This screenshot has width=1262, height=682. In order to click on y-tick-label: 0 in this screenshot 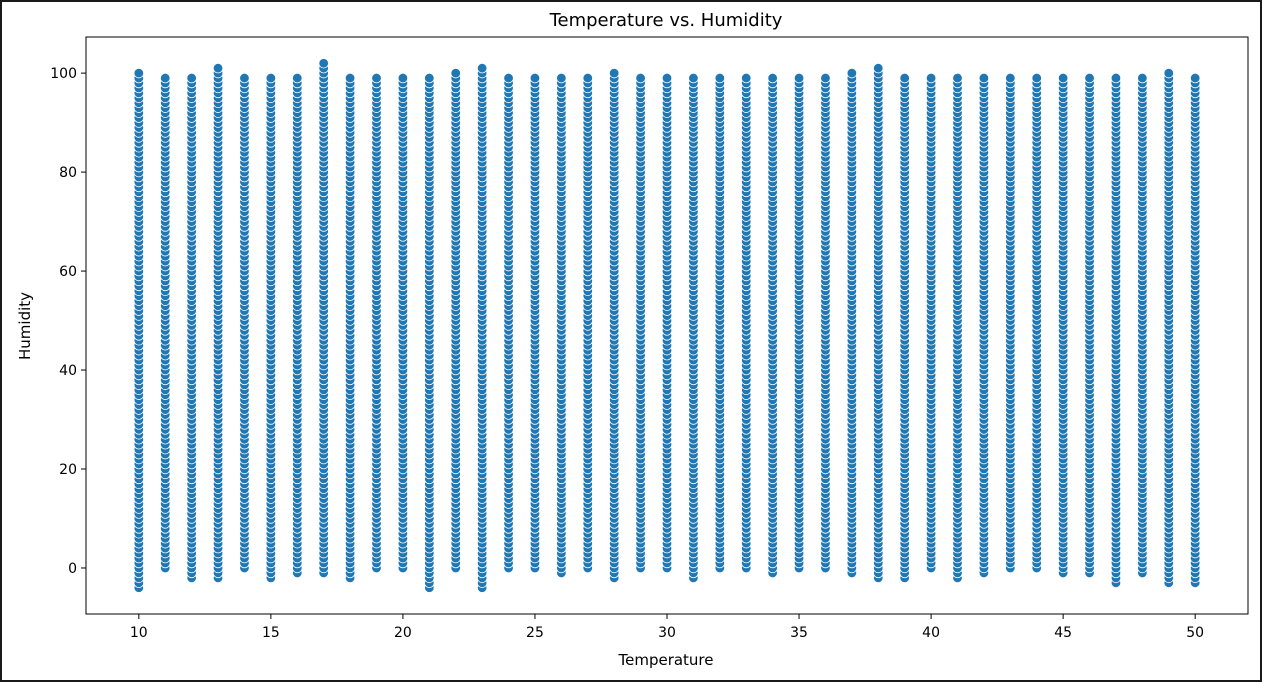, I will do `click(72, 569)`.